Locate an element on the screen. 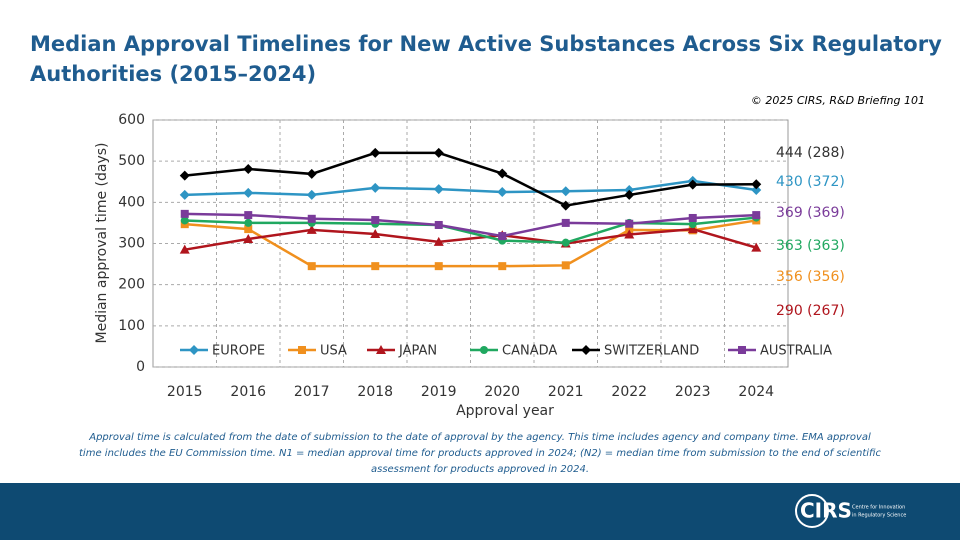  x-tick-label: 2015 is located at coordinates (185, 392).